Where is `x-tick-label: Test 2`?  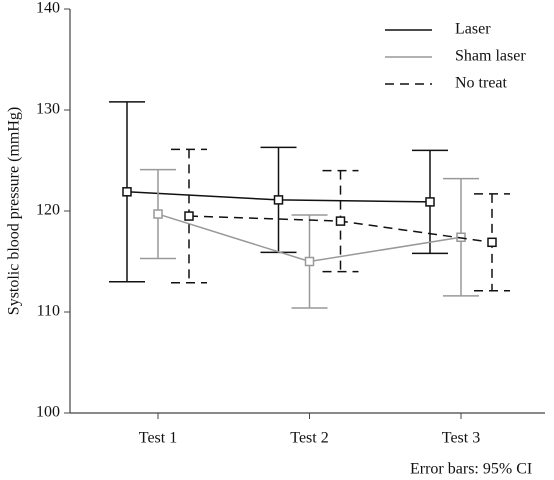 x-tick-label: Test 2 is located at coordinates (309, 438).